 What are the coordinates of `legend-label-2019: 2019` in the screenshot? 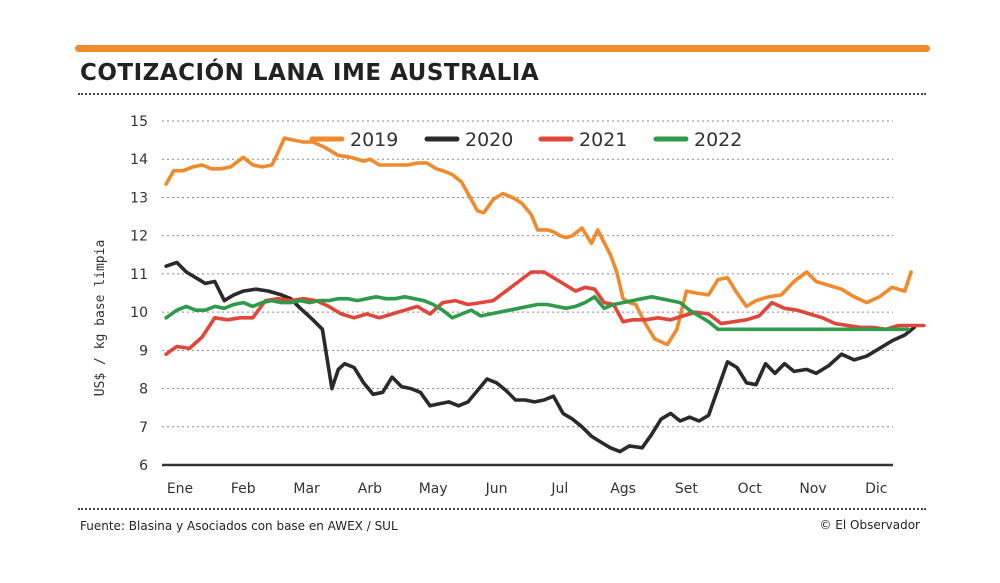 It's located at (374, 140).